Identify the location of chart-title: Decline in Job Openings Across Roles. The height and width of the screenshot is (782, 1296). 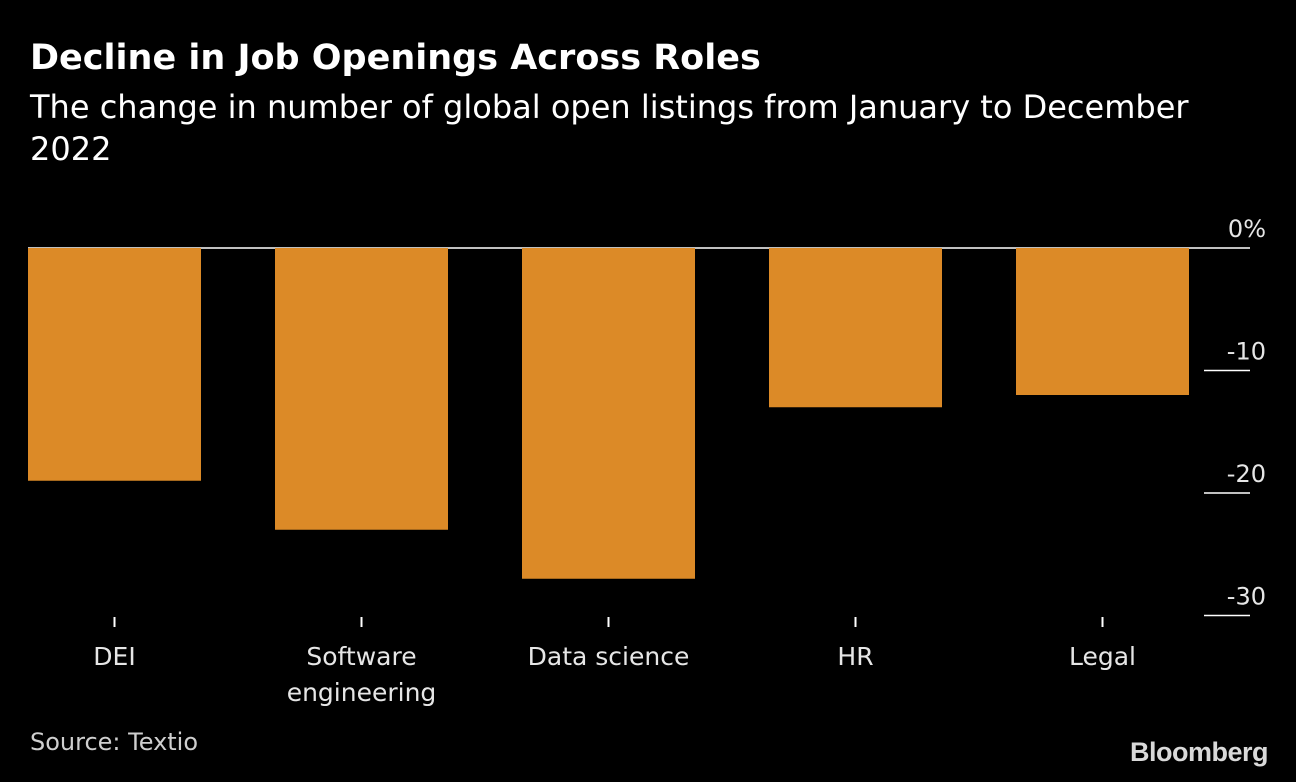
(395, 58).